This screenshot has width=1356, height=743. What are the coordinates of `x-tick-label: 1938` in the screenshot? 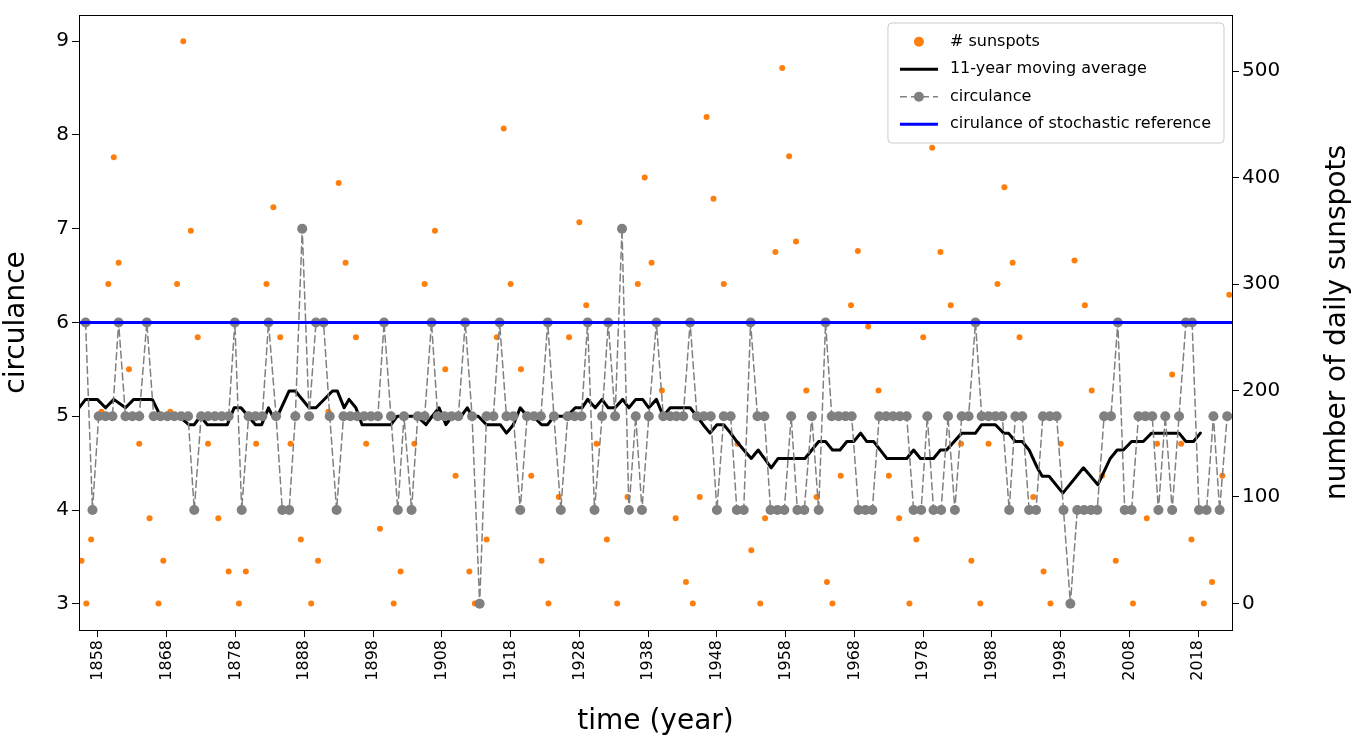 It's located at (647, 660).